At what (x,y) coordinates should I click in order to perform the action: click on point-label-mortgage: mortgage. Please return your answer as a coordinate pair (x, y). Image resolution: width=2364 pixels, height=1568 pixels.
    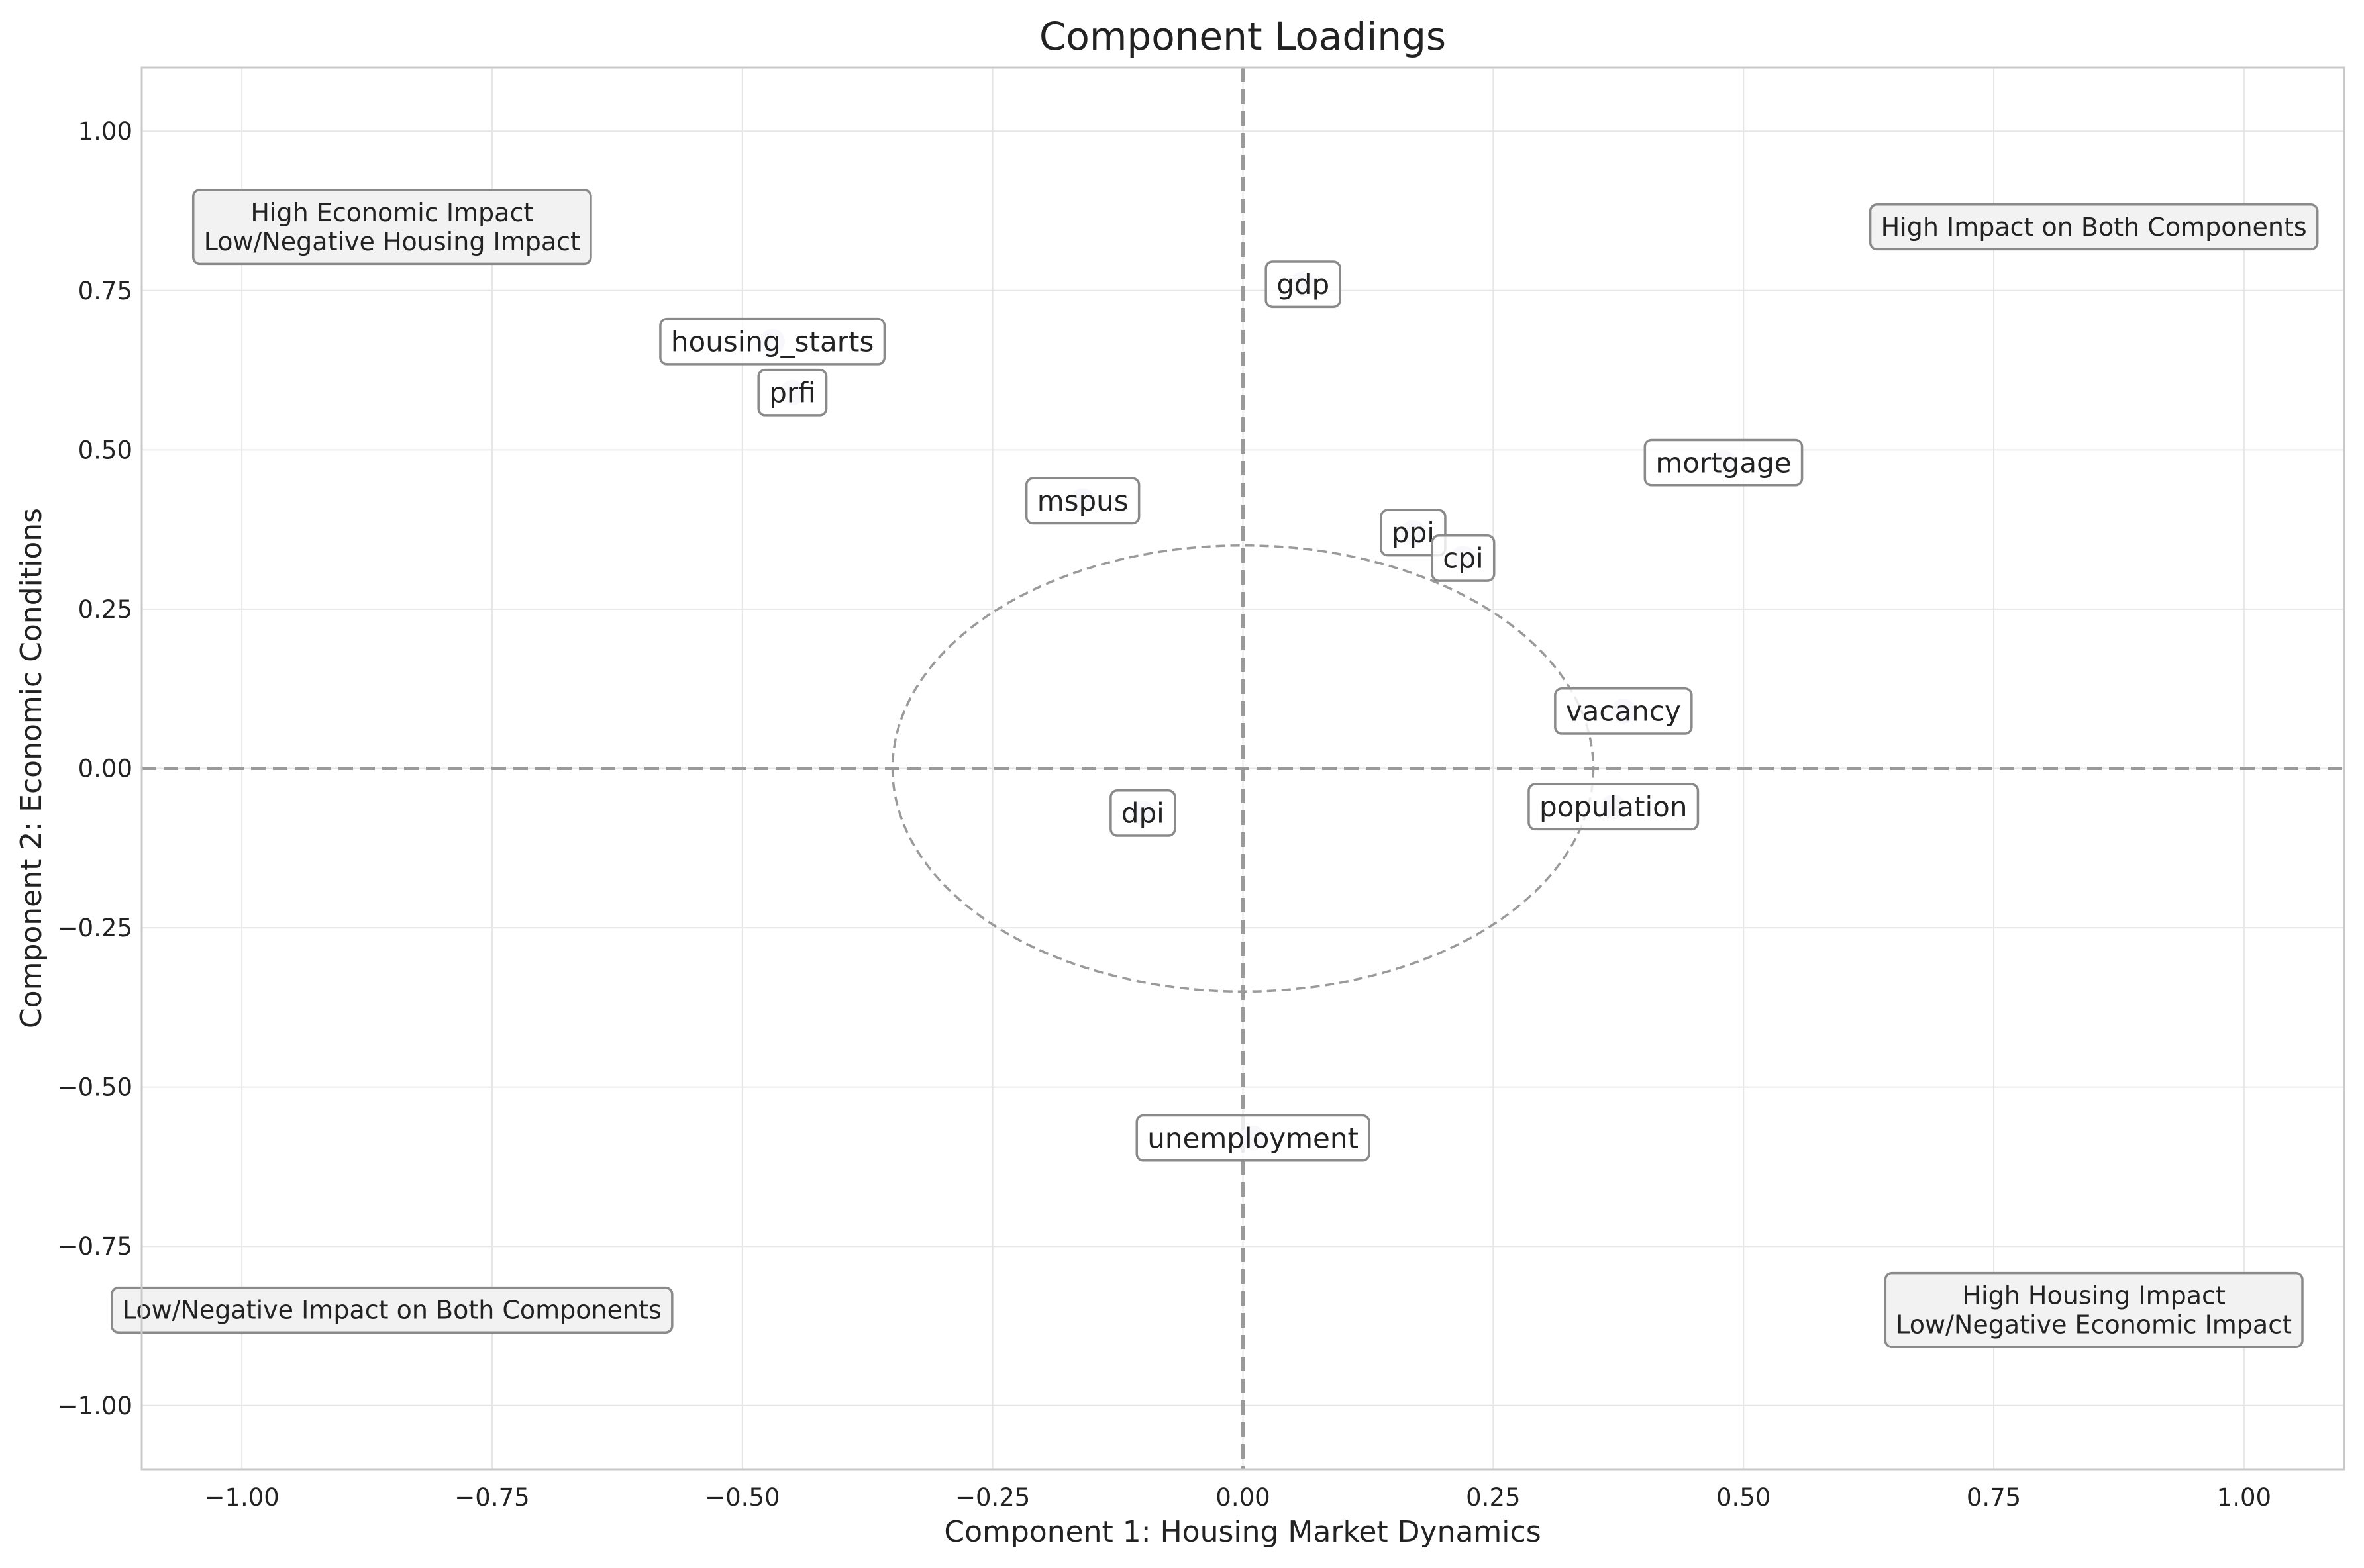
    Looking at the image, I should click on (1723, 462).